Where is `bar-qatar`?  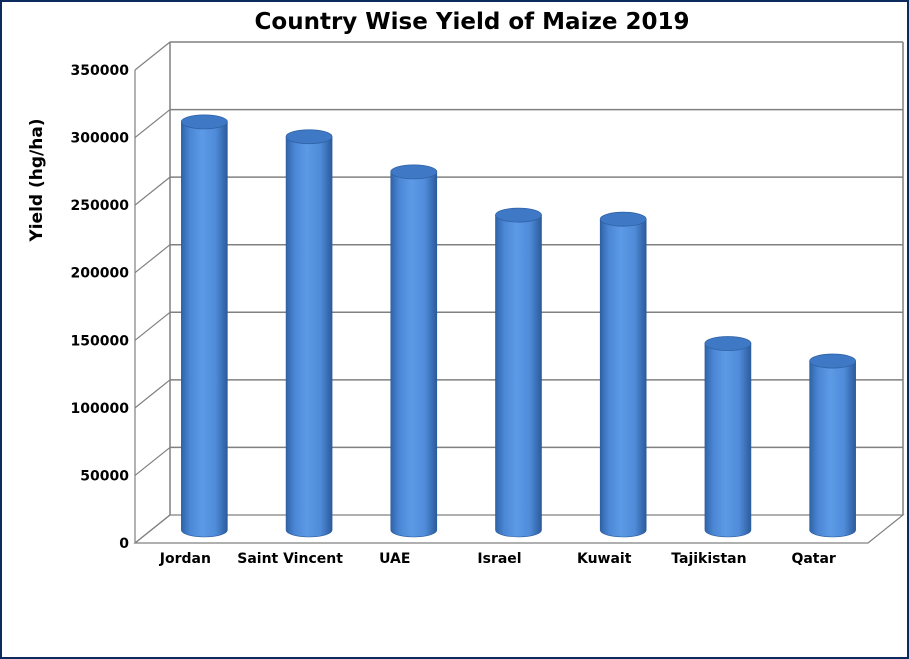
bar-qatar is located at coordinates (833, 445).